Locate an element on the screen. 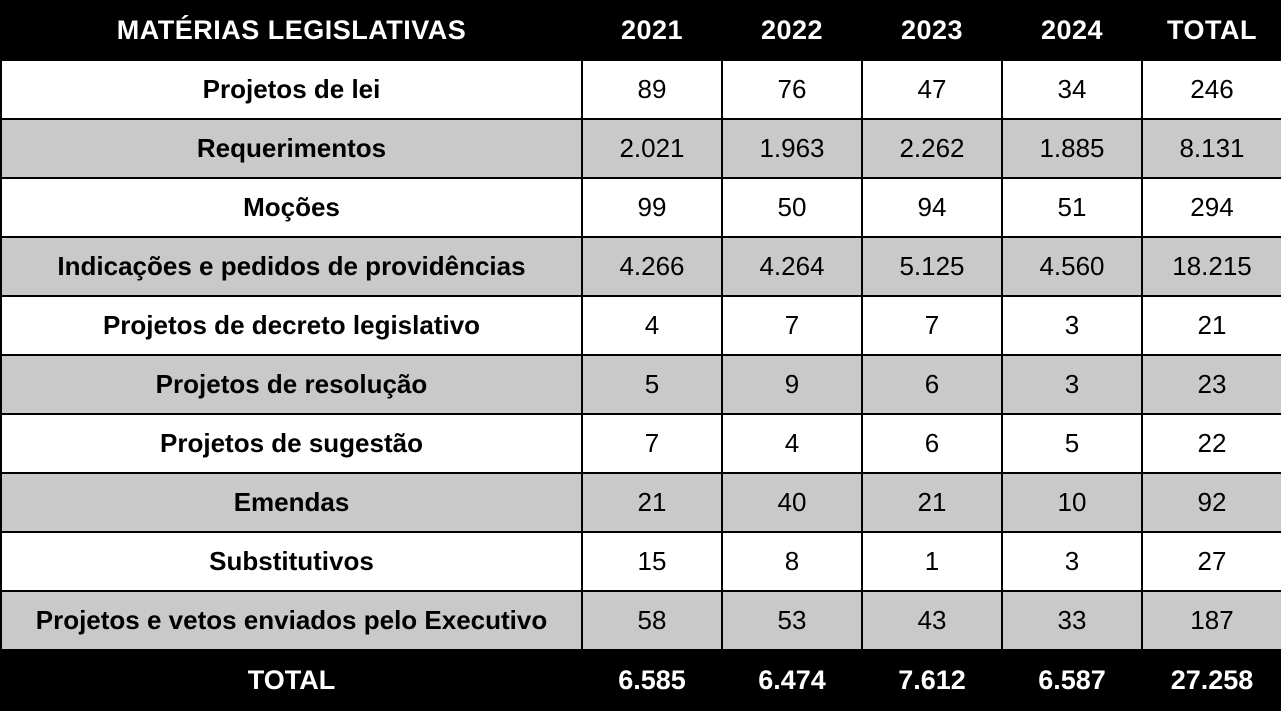 The width and height of the screenshot is (1281, 711). cell-value: 50 is located at coordinates (792, 207).